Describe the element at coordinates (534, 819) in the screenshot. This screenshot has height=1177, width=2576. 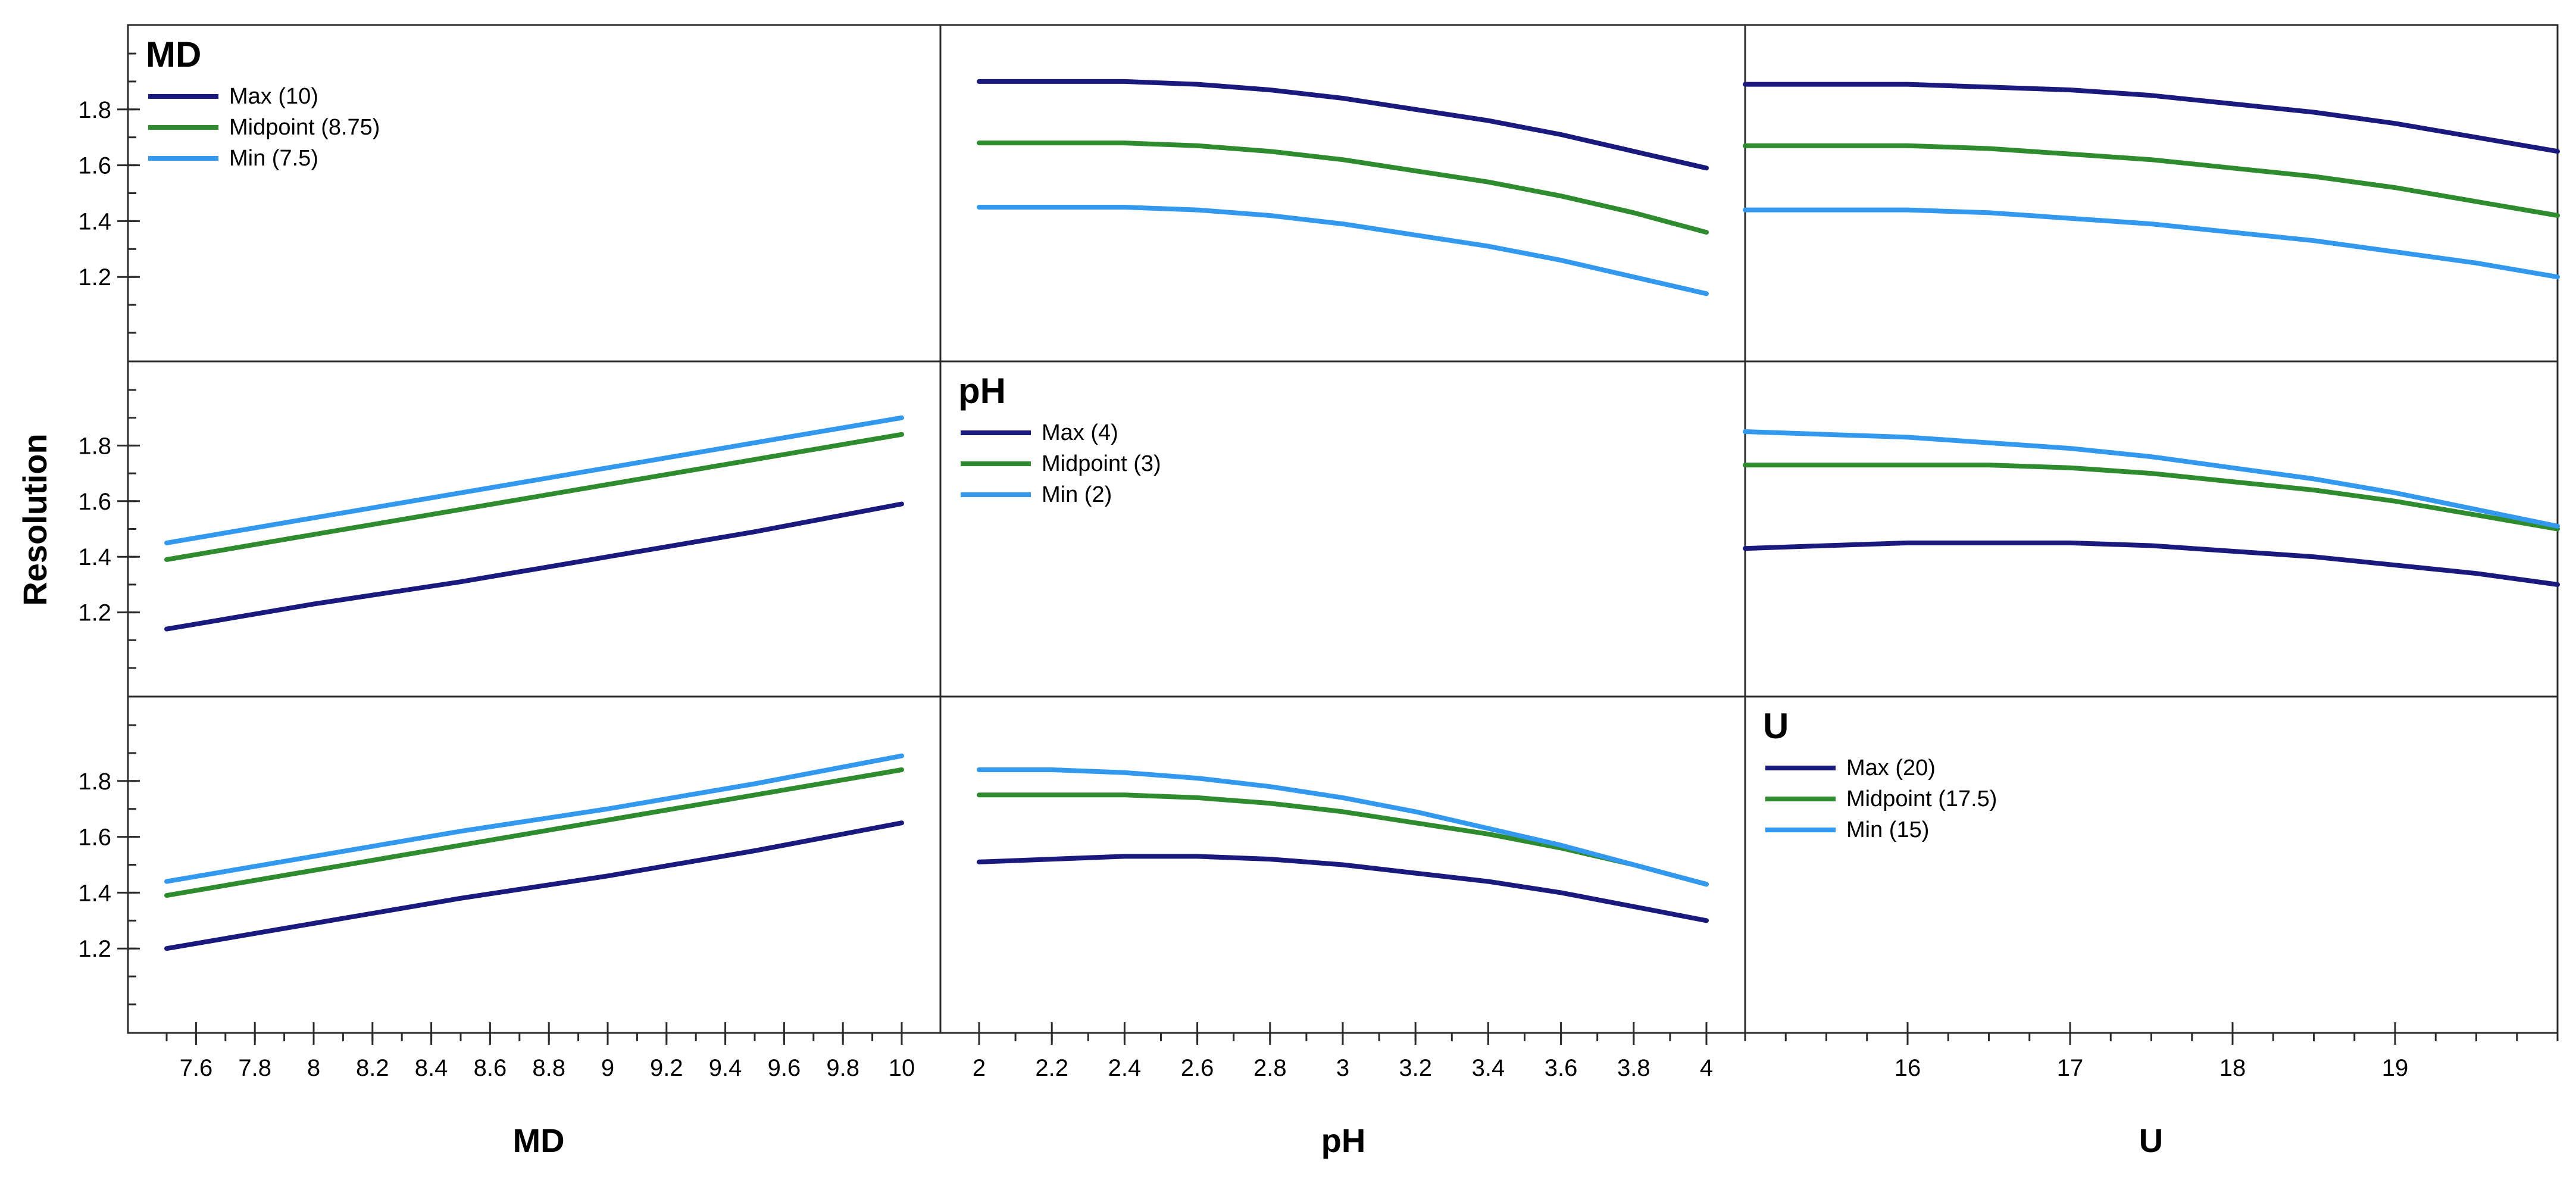
I see `series-line-r2-c0-min` at that location.